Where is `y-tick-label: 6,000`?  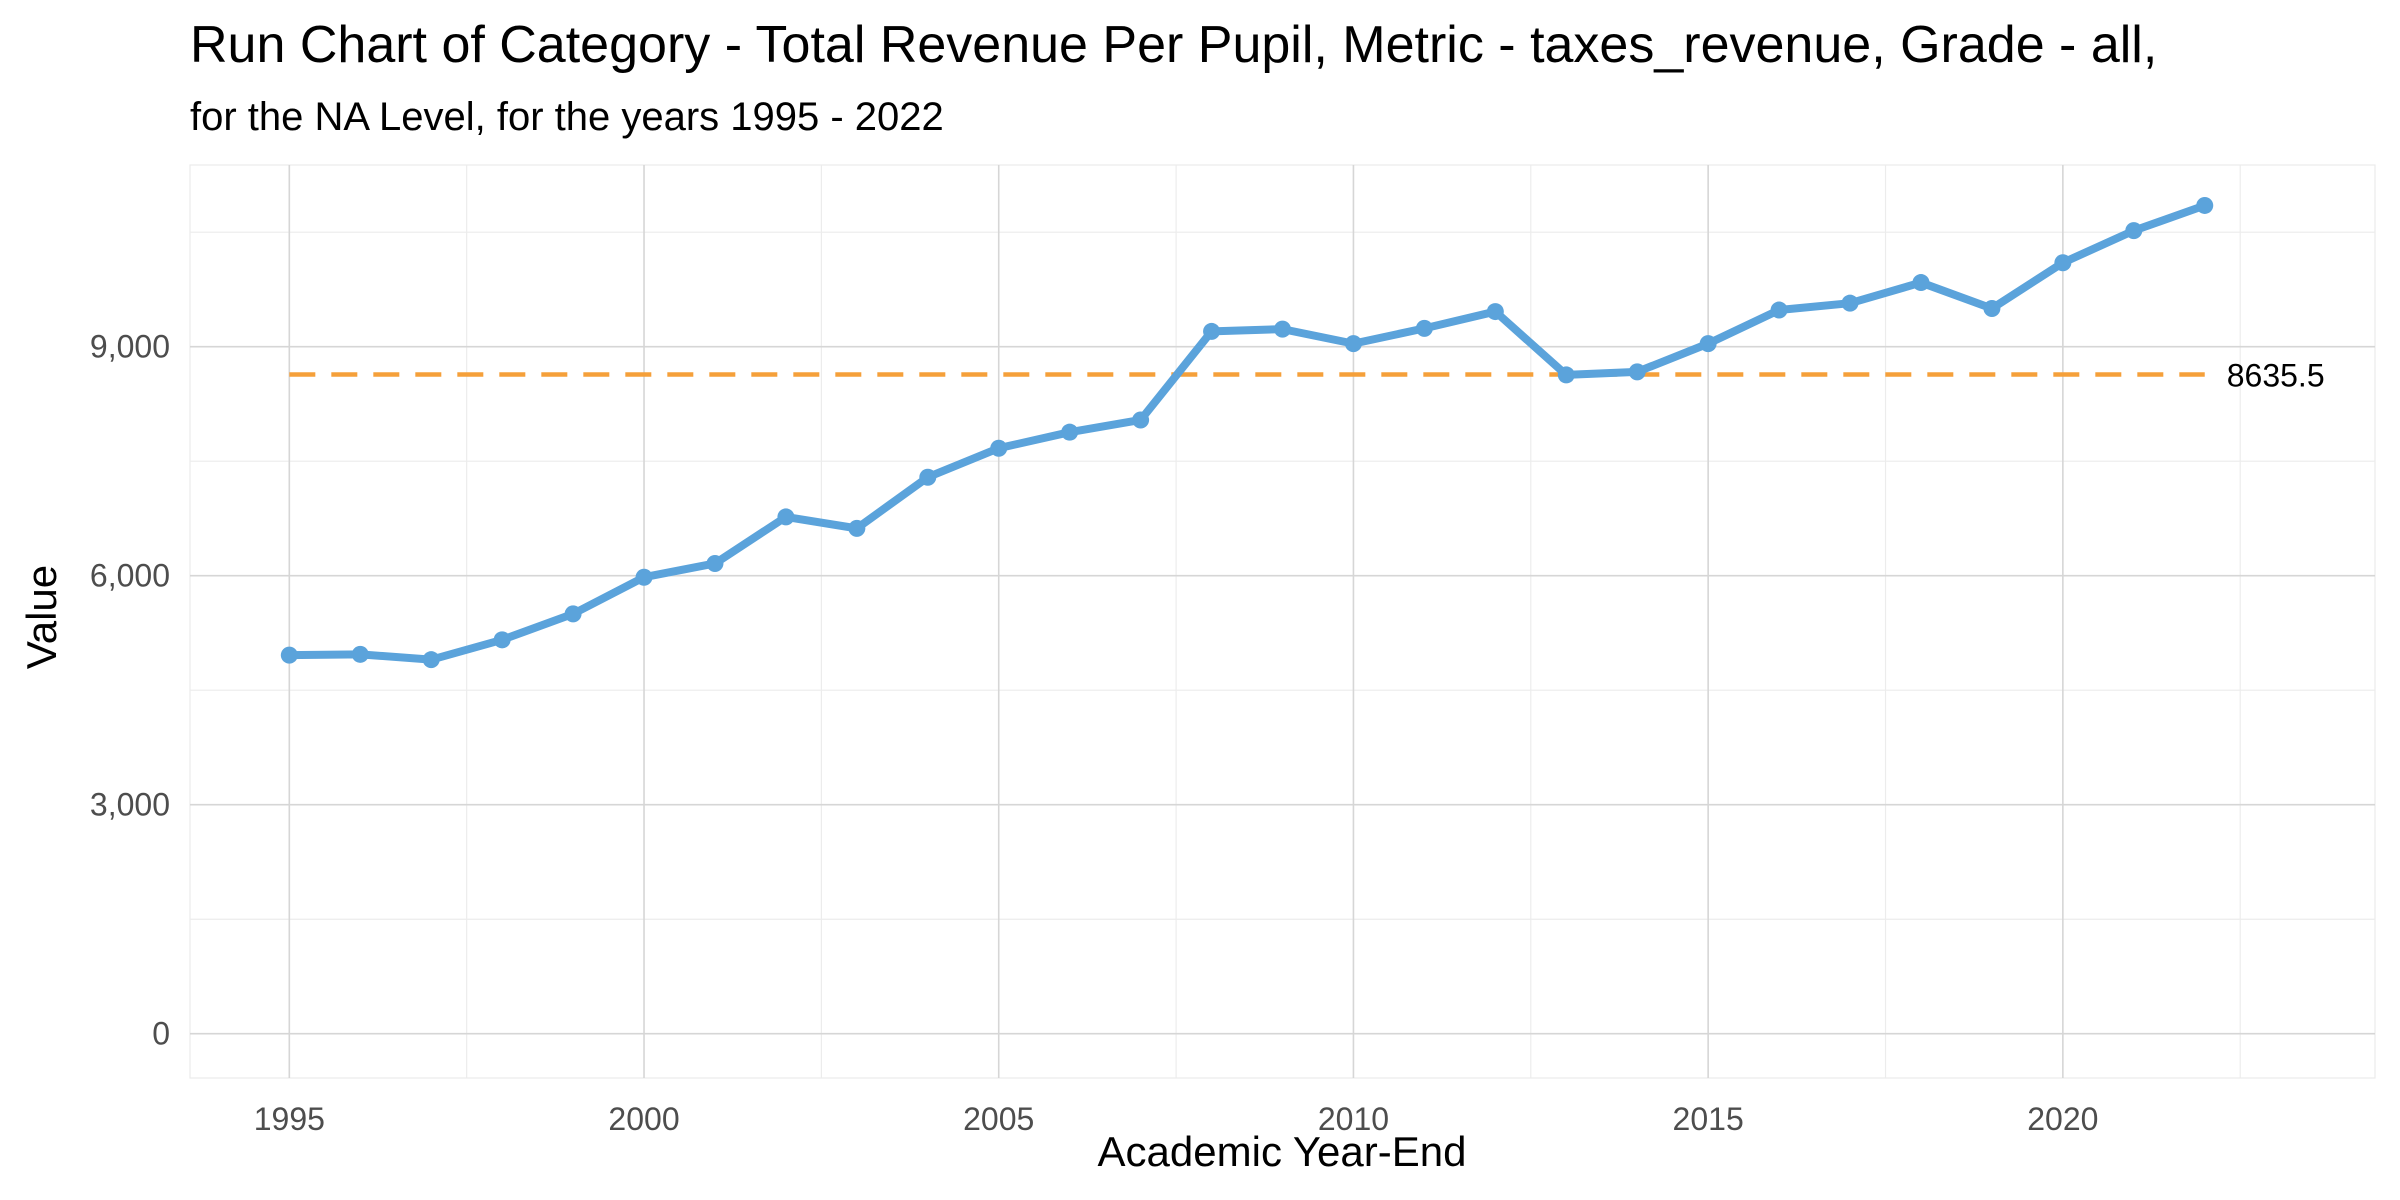
y-tick-label: 6,000 is located at coordinates (130, 576).